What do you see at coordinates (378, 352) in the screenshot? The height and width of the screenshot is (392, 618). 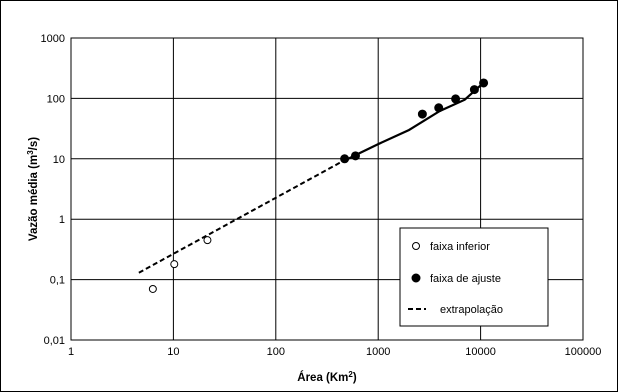 I see `x-tick-label: 1000` at bounding box center [378, 352].